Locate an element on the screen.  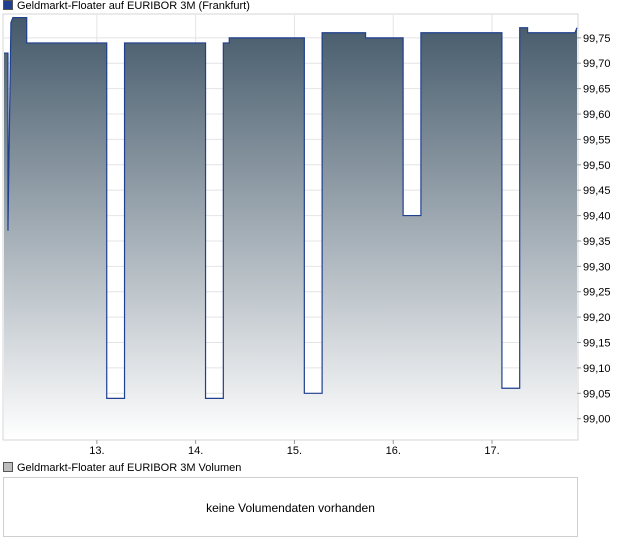
volume-legend-swatch is located at coordinates (8, 467).